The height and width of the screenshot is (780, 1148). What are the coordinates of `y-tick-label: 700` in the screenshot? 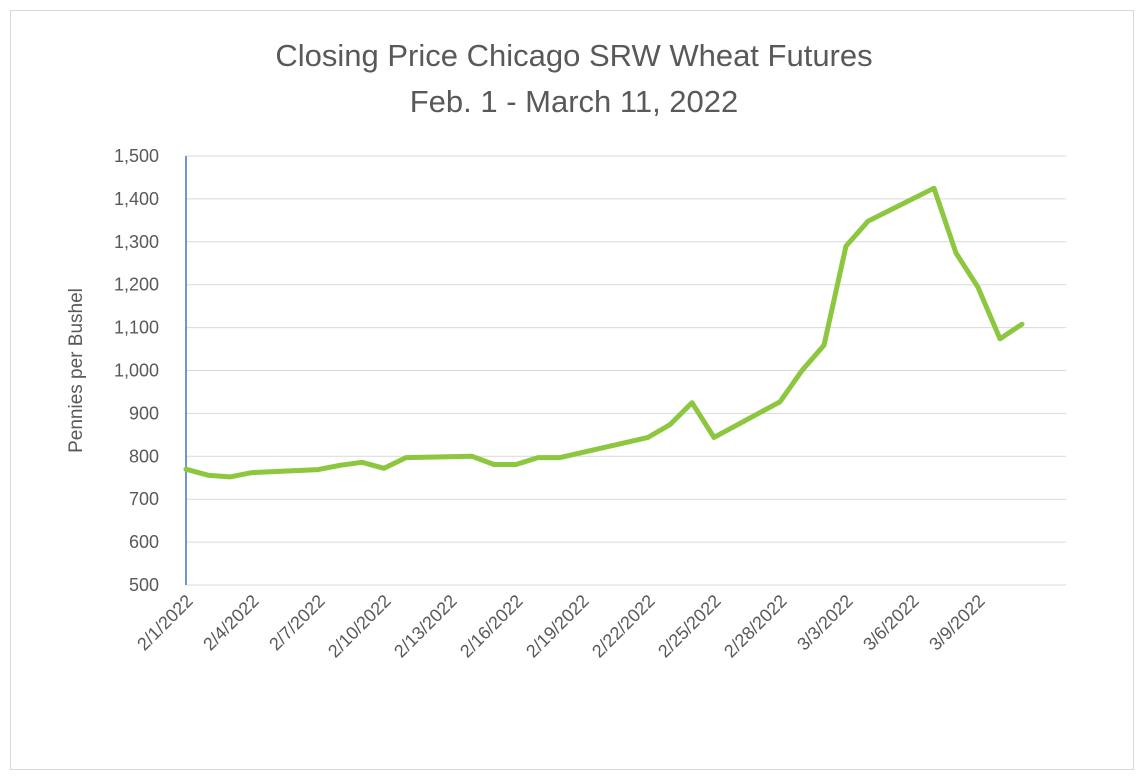 It's located at (144, 499).